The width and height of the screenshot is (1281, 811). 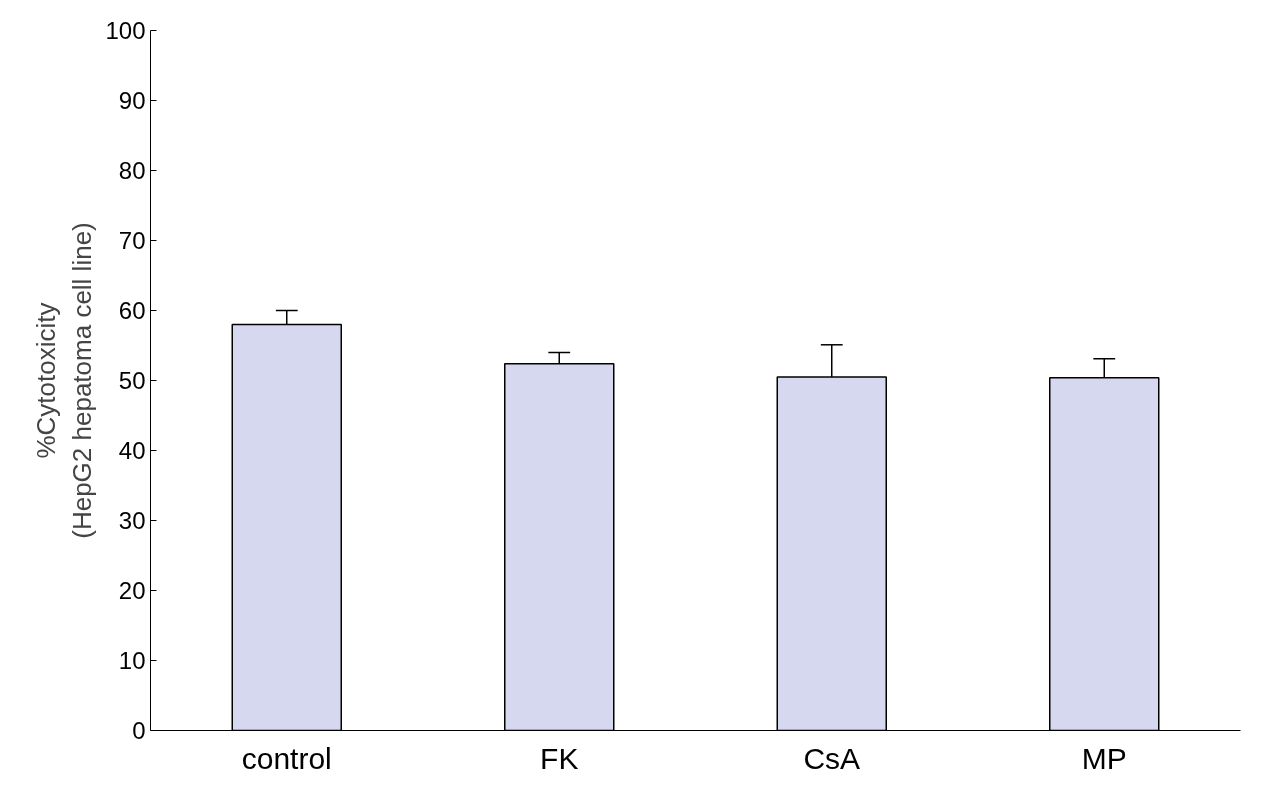 What do you see at coordinates (132, 660) in the screenshot?
I see `y-tick-label: 10` at bounding box center [132, 660].